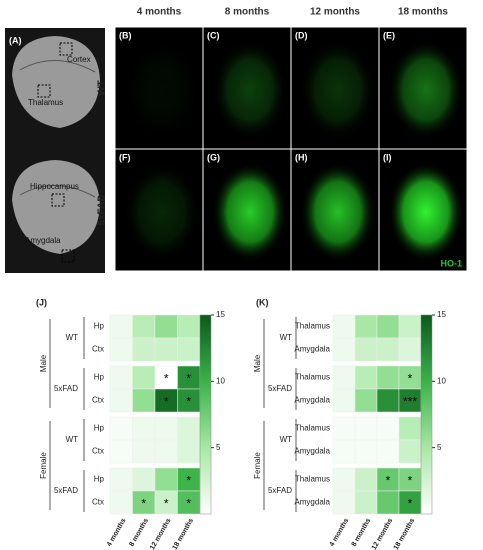 The width and height of the screenshot is (483, 550). What do you see at coordinates (451, 263) in the screenshot?
I see `stain-label: HO-1` at bounding box center [451, 263].